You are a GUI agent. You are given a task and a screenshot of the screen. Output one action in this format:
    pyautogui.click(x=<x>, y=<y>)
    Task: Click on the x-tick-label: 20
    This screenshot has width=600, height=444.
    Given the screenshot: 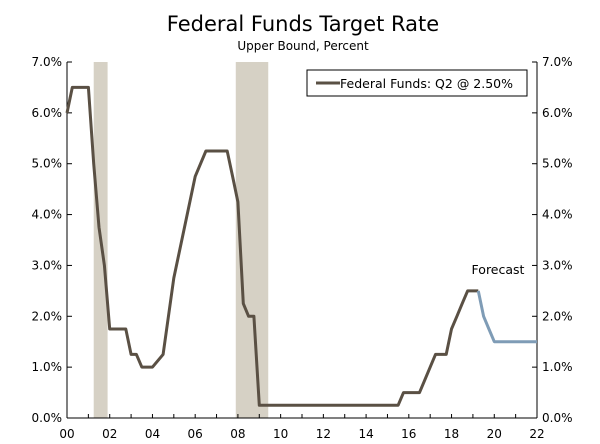 What is the action you would take?
    pyautogui.click(x=494, y=434)
    